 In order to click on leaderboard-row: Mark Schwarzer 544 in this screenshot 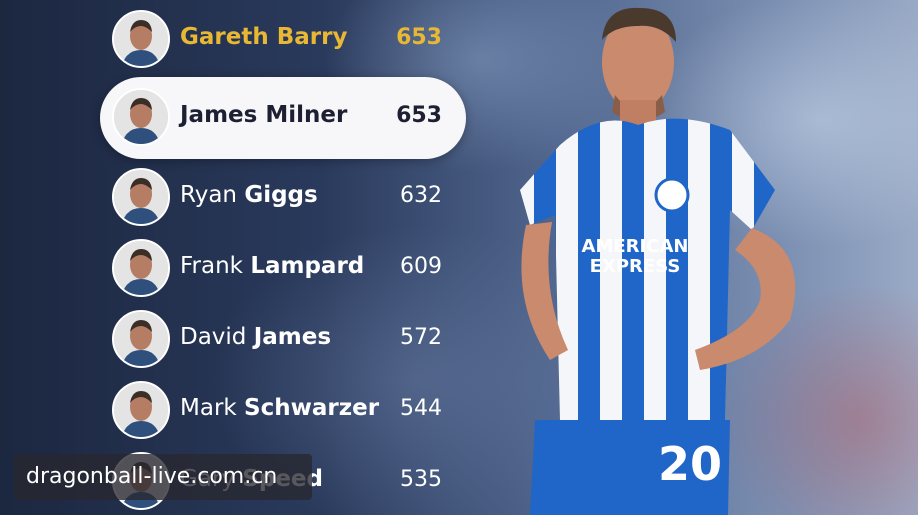, I will do `click(235, 410)`.